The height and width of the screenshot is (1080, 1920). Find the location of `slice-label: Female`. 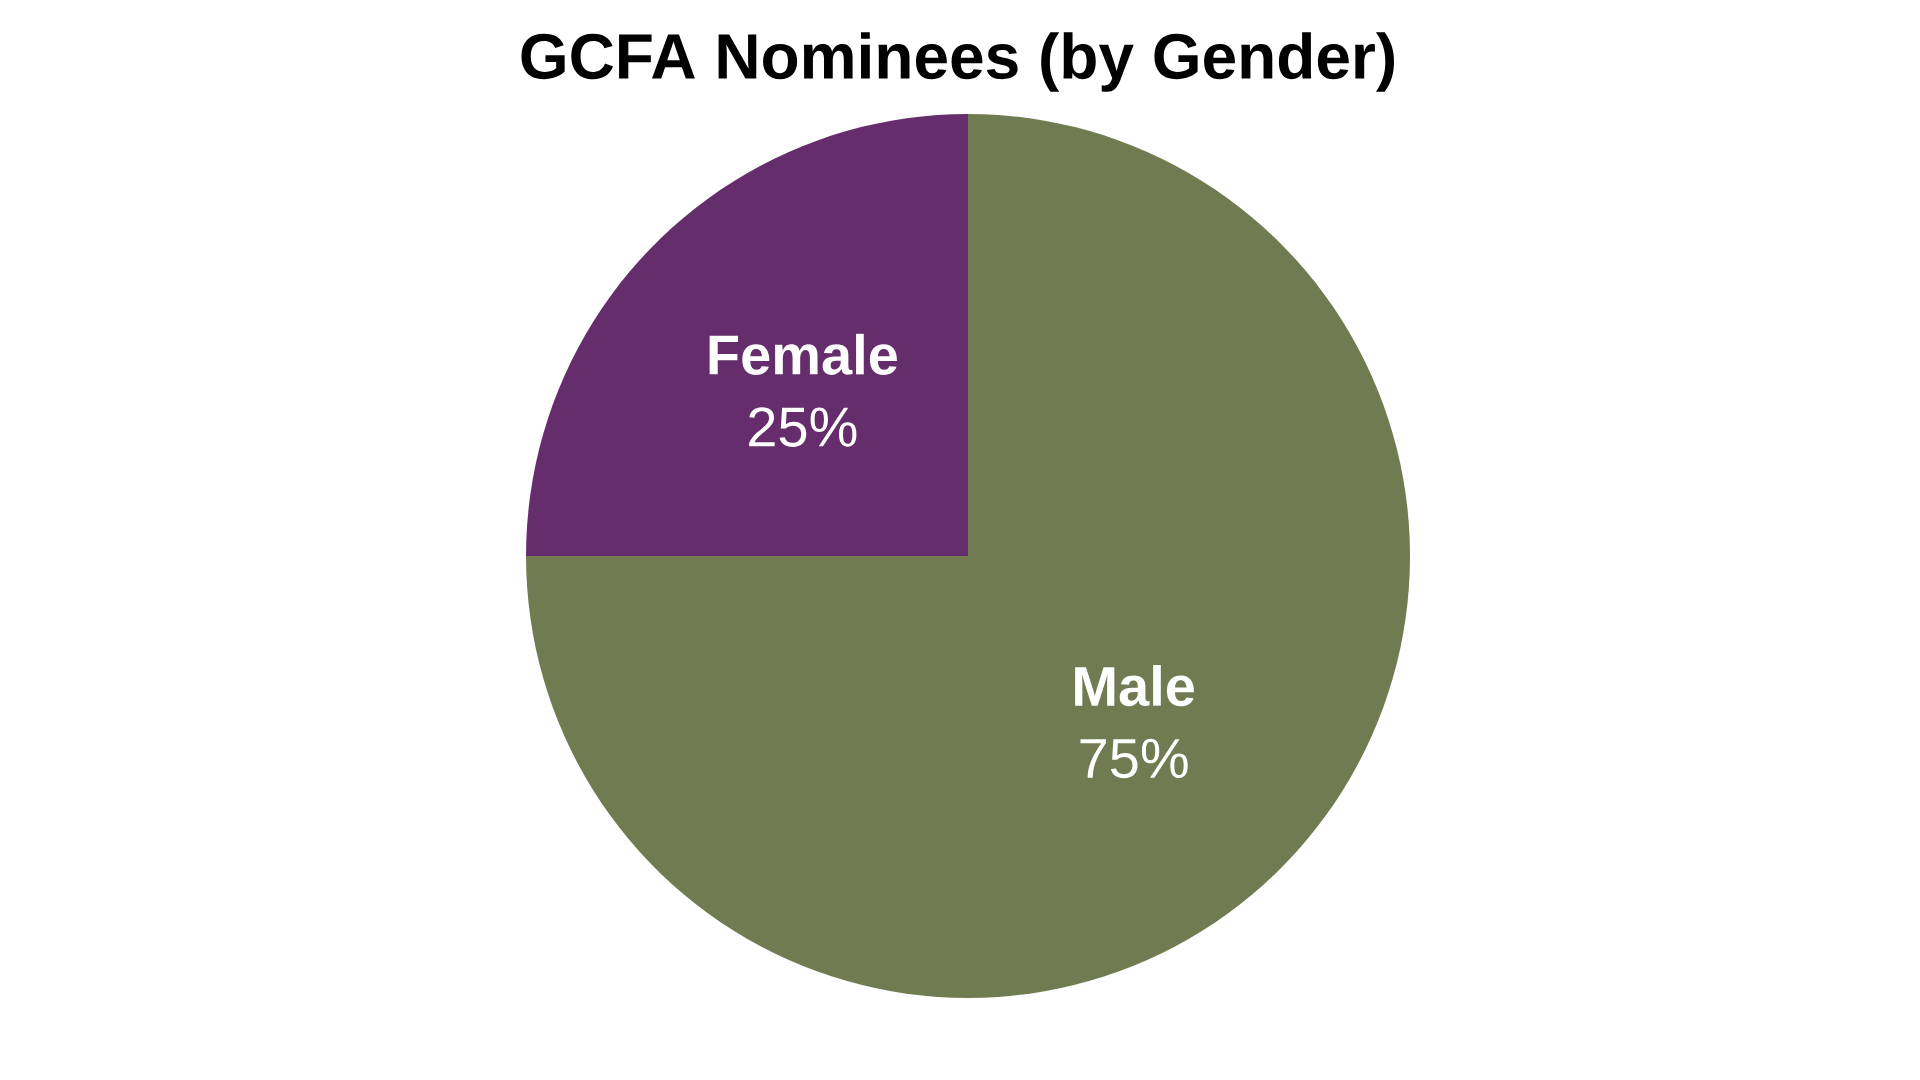

slice-label: Female is located at coordinates (803, 354).